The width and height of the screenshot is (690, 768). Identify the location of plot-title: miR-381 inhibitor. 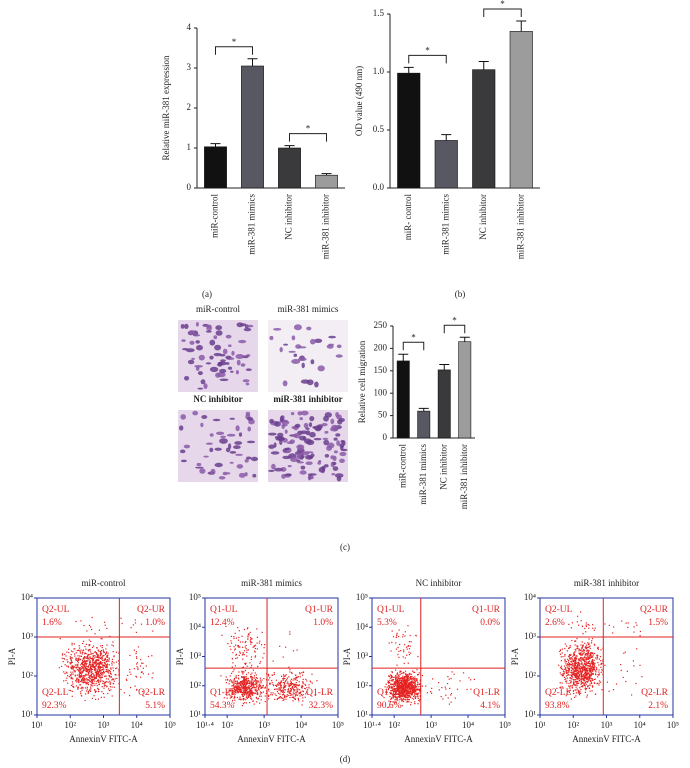
(606, 583).